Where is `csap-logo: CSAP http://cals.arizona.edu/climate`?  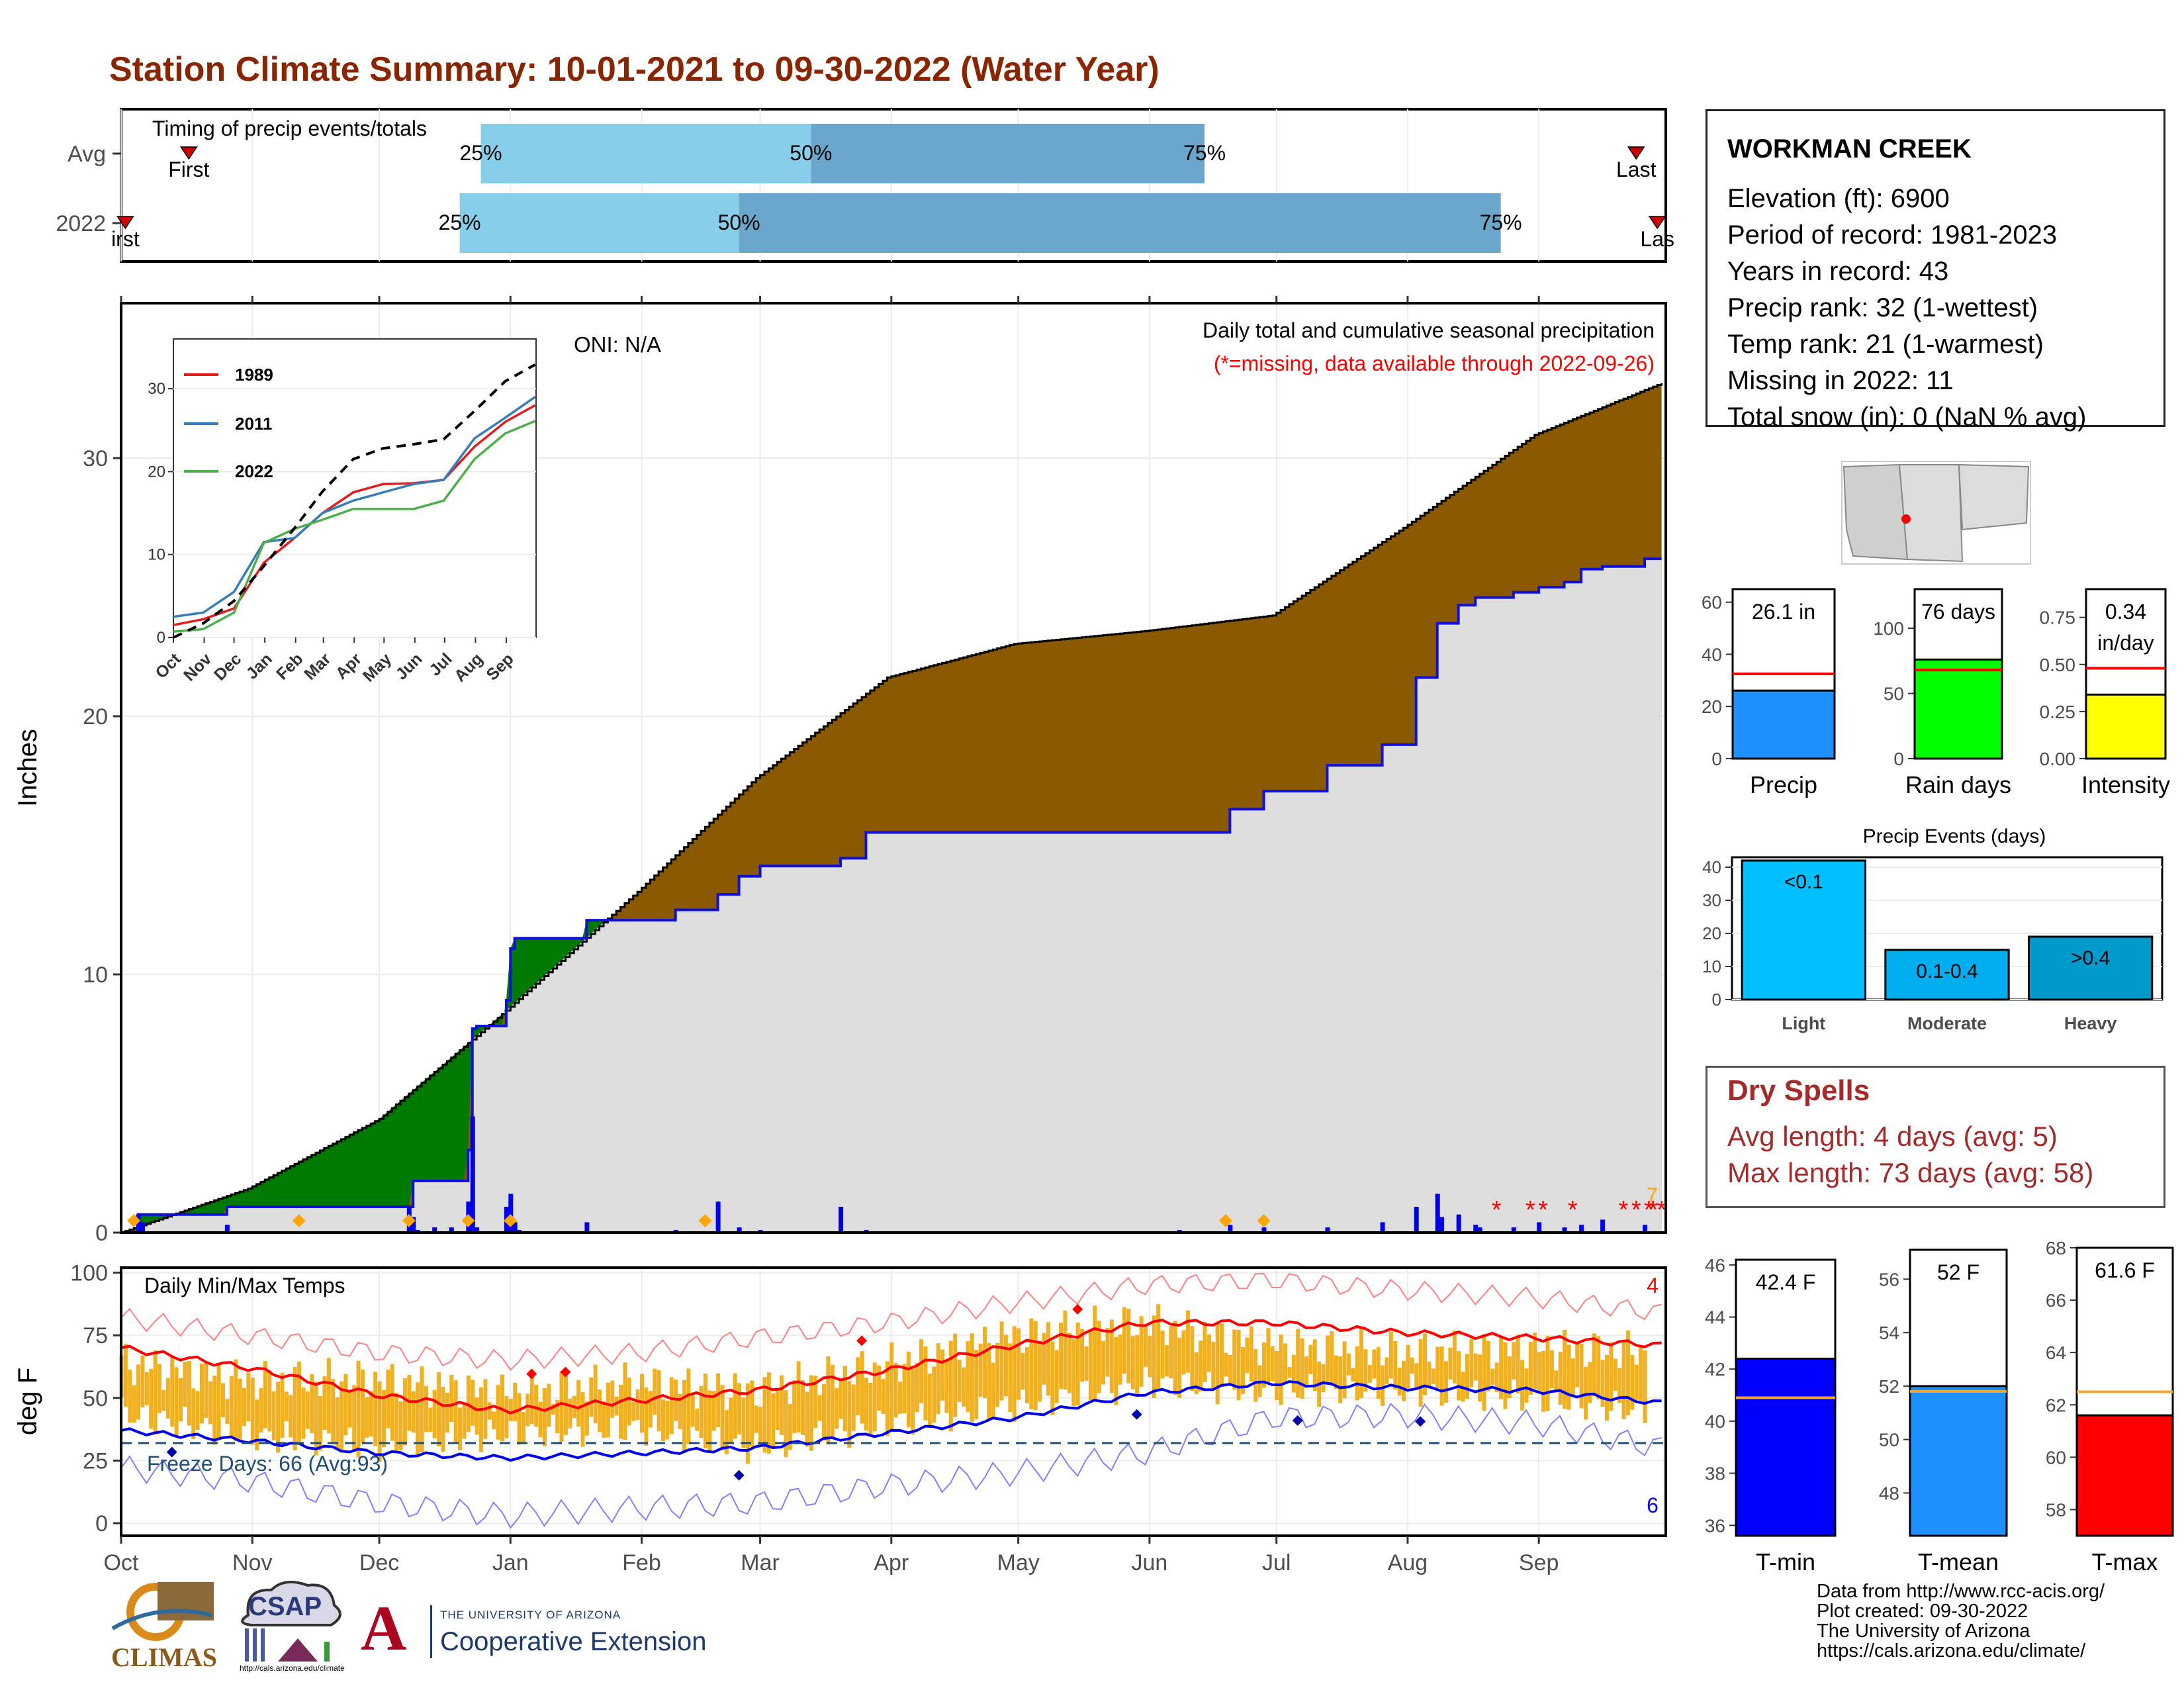 csap-logo: CSAP http://cals.arizona.edu/climate is located at coordinates (291, 1625).